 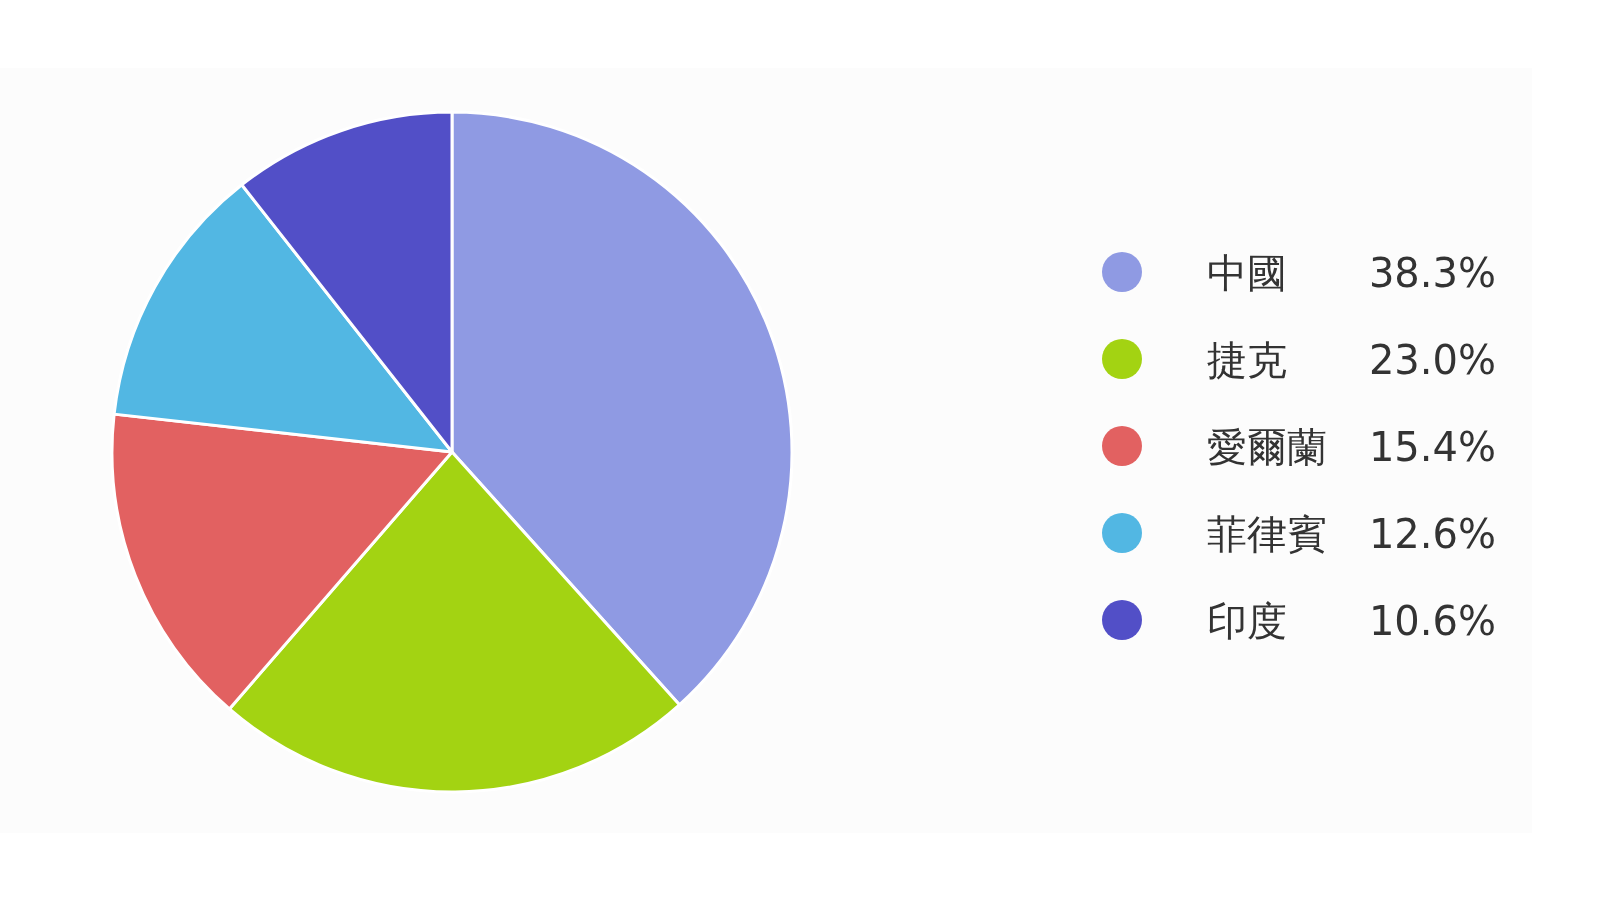 I want to click on data-label: 10.6%, so click(x=1432, y=621).